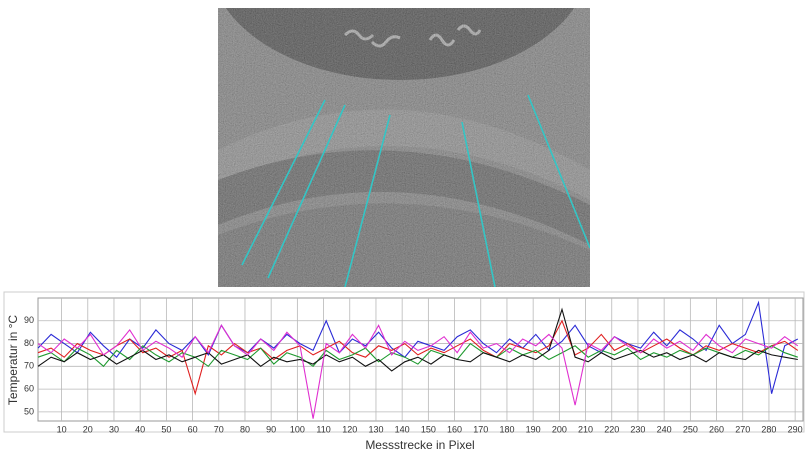  I want to click on y-tick-label: 90, so click(29, 320).